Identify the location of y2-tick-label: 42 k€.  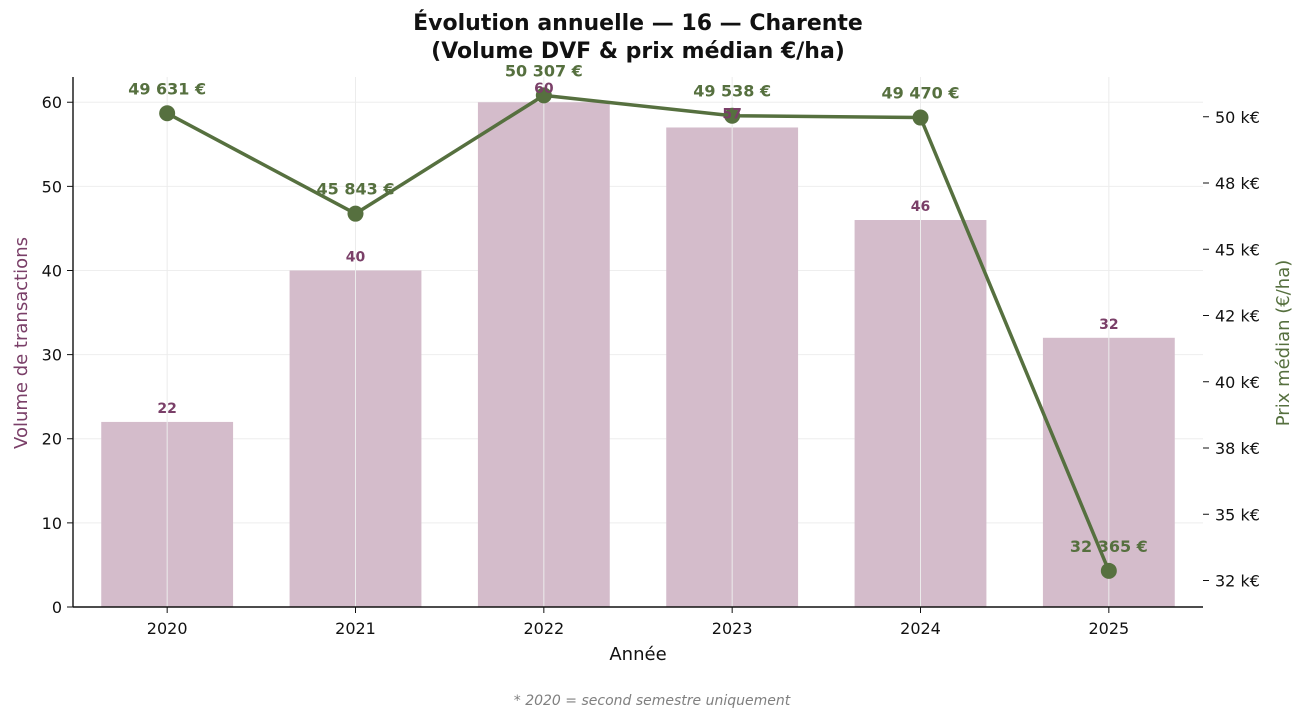
(1237, 316).